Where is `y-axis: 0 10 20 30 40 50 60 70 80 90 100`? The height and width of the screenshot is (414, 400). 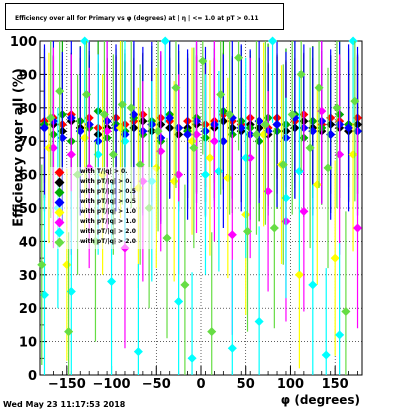
y-axis: 0 10 20 30 40 50 60 70 80 90 100 is located at coordinates (28, 209).